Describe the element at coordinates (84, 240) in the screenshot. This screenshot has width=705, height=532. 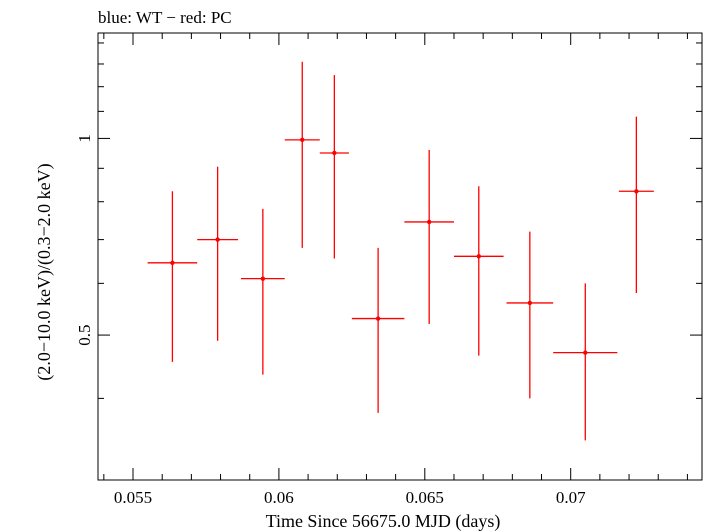
I see `y-axis-tick-labels: 0.51` at that location.